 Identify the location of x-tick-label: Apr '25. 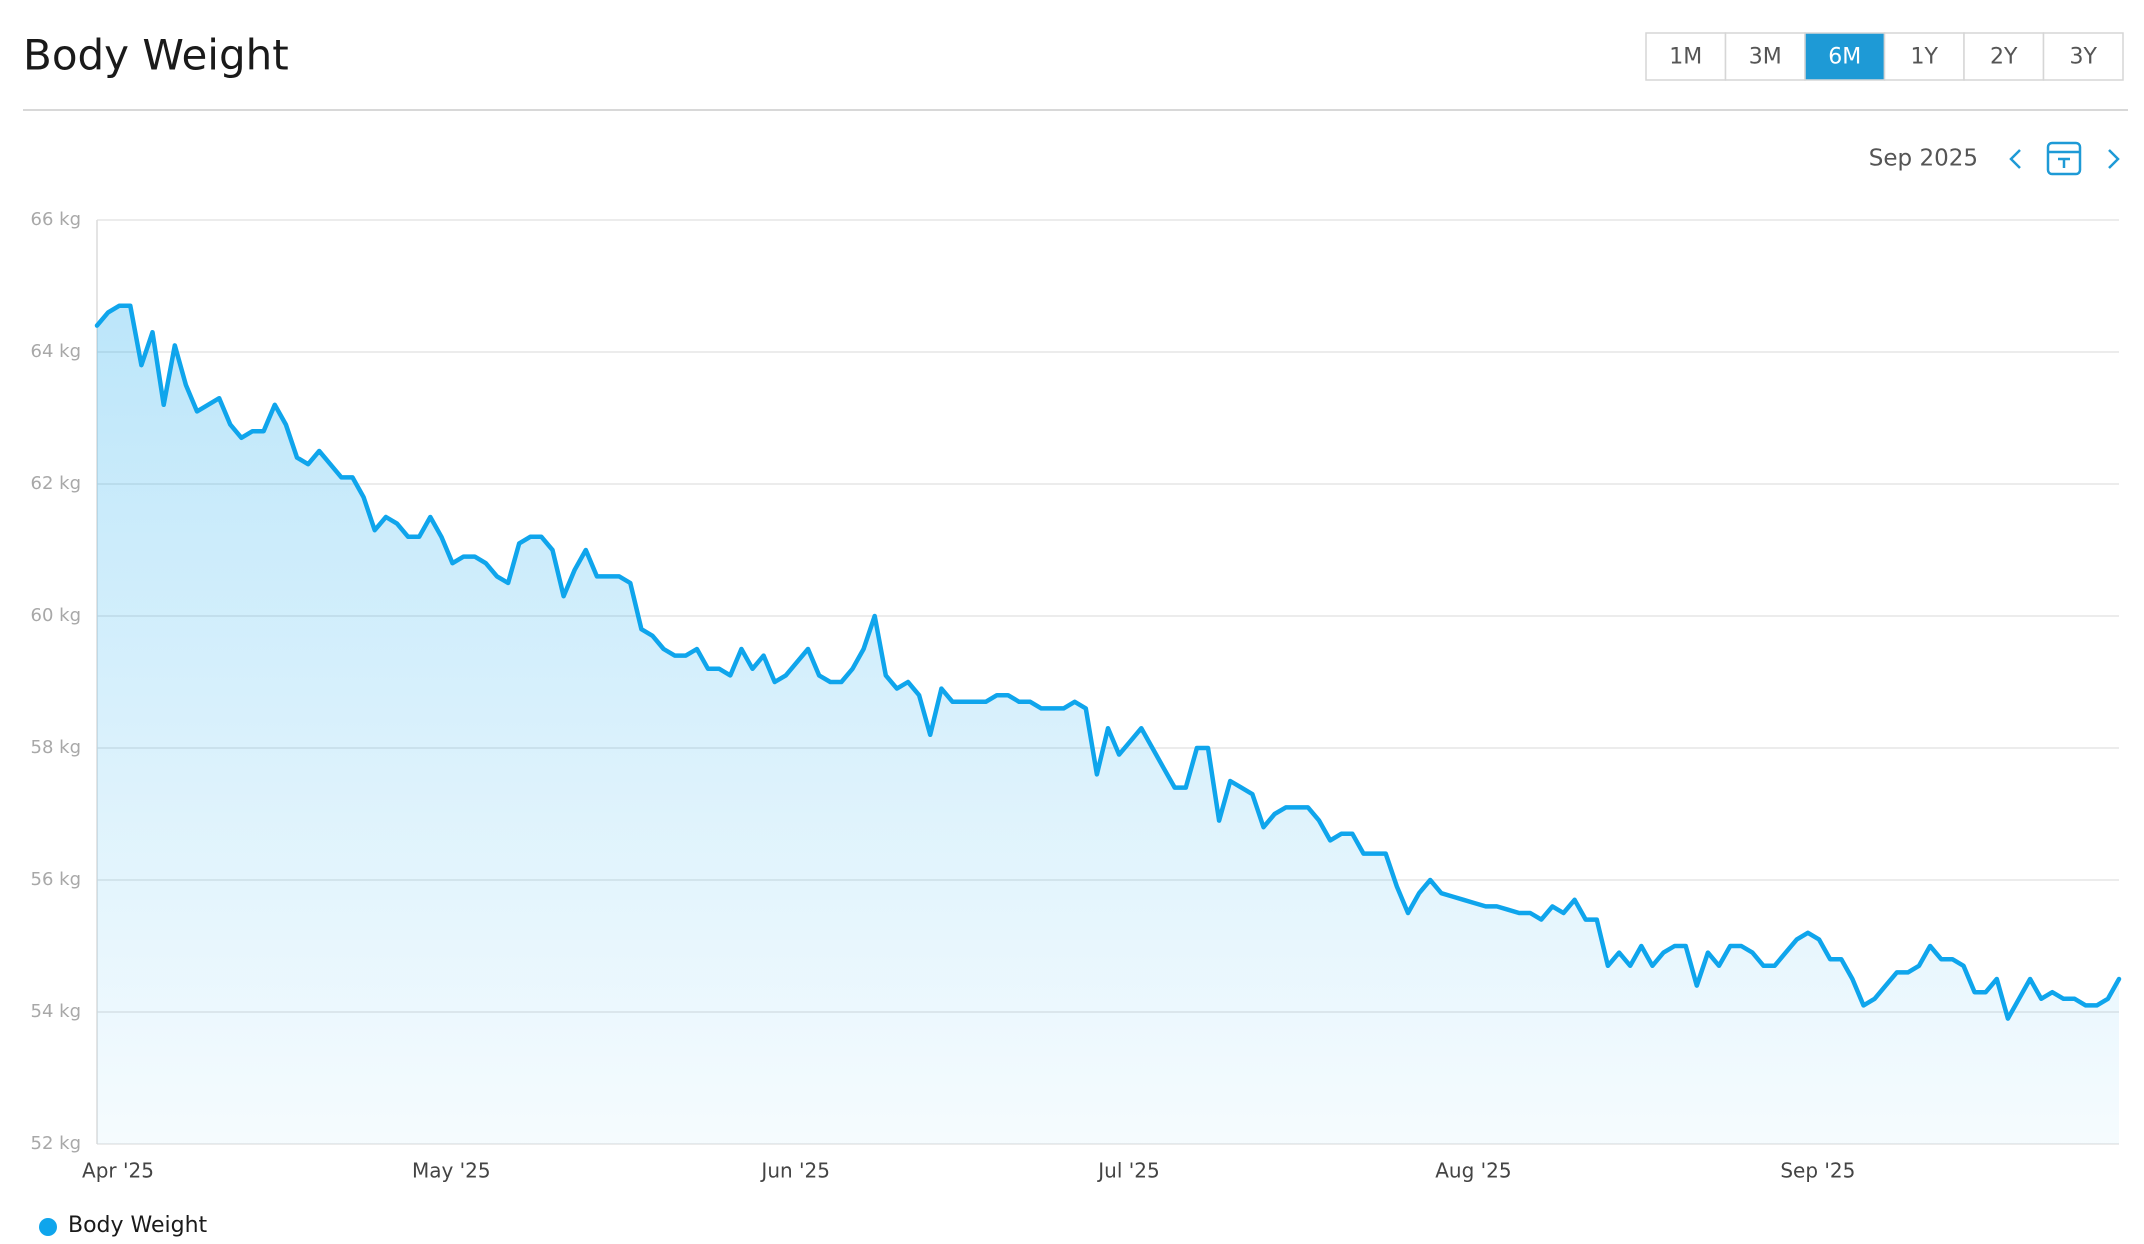
(118, 1171).